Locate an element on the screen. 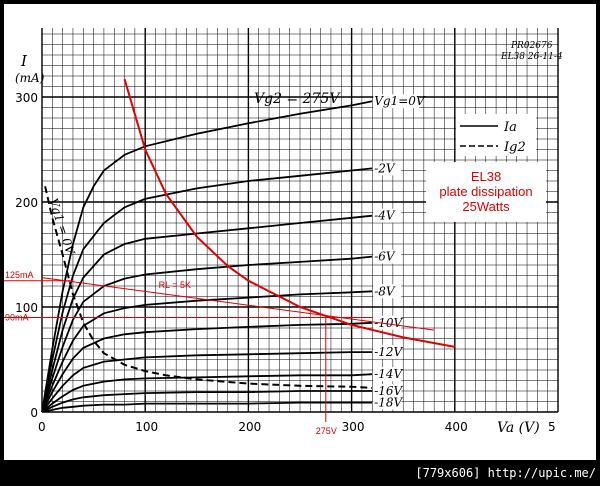 This screenshot has height=486, width=600. legend-background is located at coordinates (496, 135).